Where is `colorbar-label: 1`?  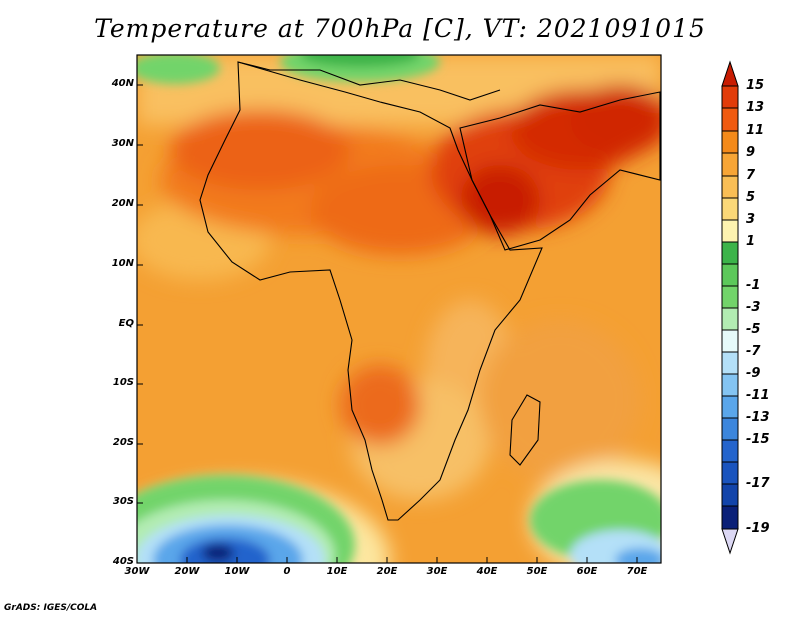 colorbar-label: 1 is located at coordinates (751, 241).